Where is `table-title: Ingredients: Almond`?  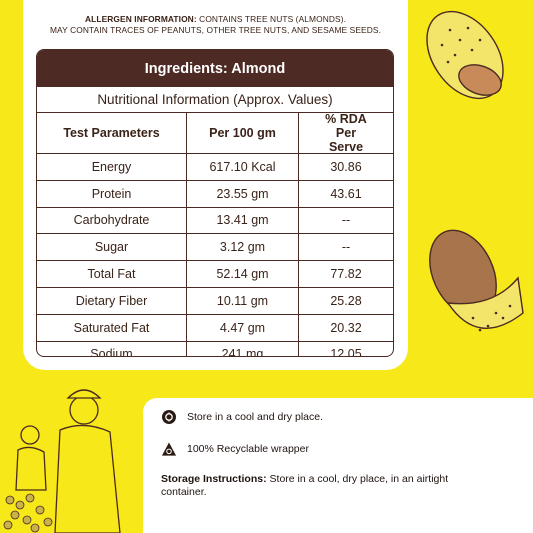 table-title: Ingredients: Almond is located at coordinates (215, 68).